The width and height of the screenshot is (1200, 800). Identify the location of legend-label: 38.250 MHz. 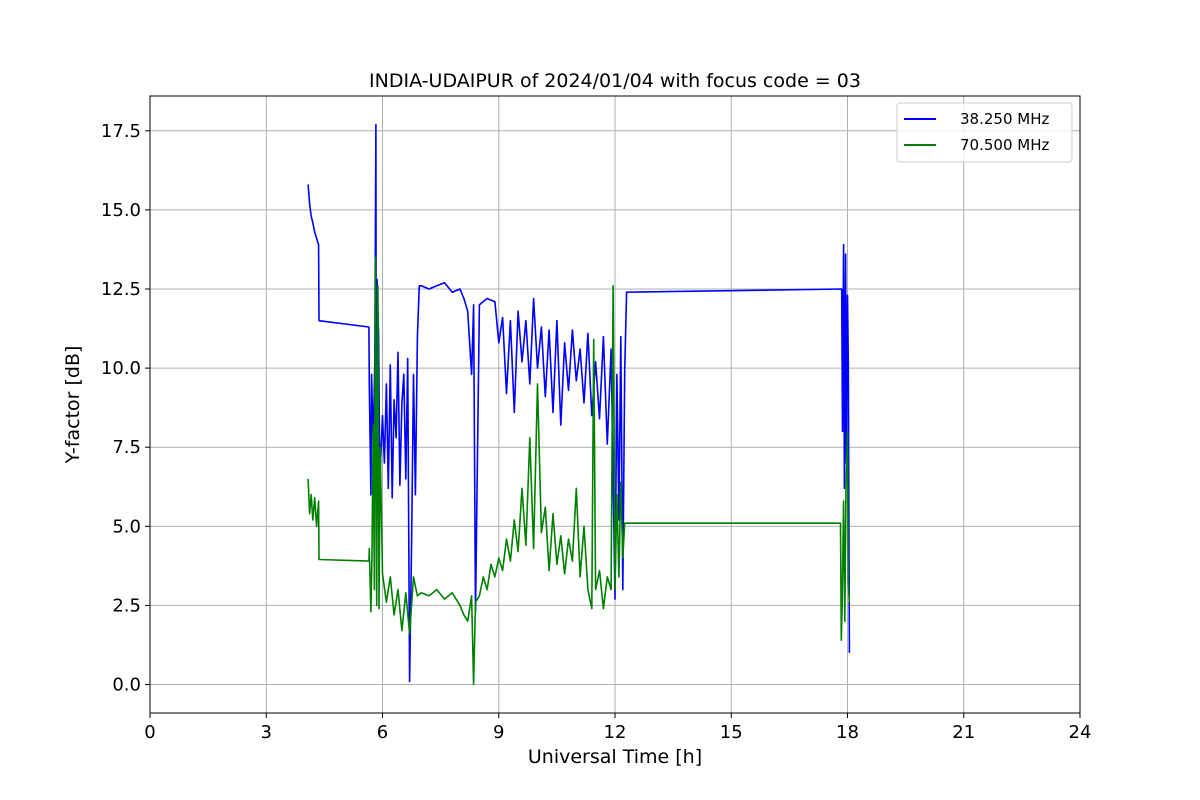
(1004, 119).